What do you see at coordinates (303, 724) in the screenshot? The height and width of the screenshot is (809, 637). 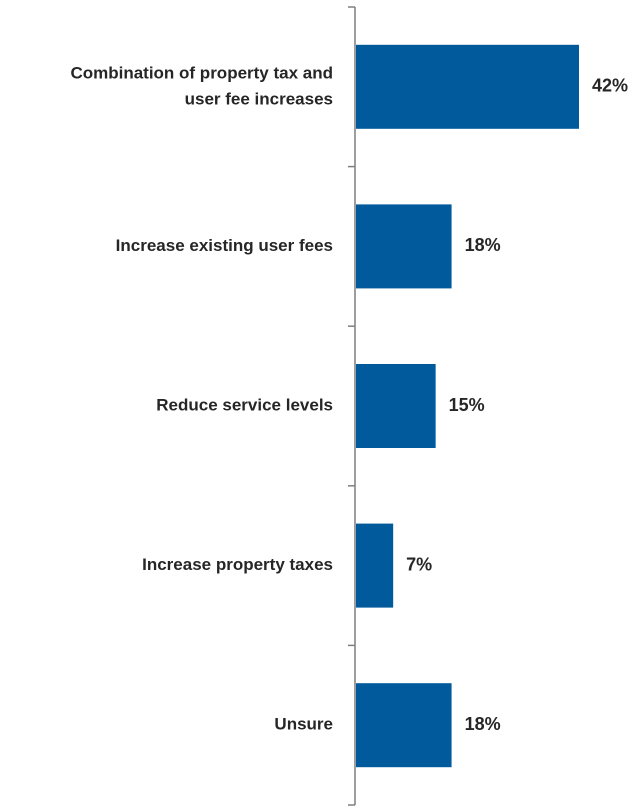 I see `category-label: Unsure` at bounding box center [303, 724].